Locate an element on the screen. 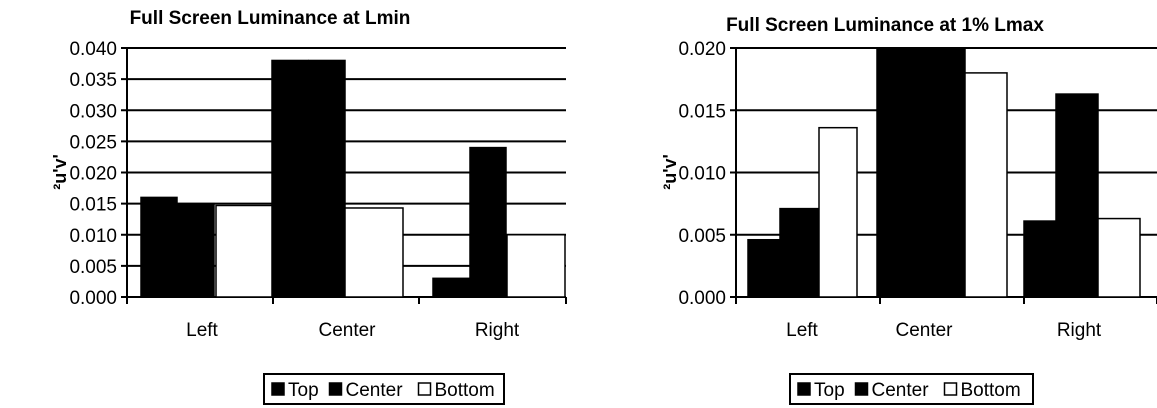 This screenshot has height=408, width=1157. y-tick-label: 0.025 is located at coordinates (93, 142).